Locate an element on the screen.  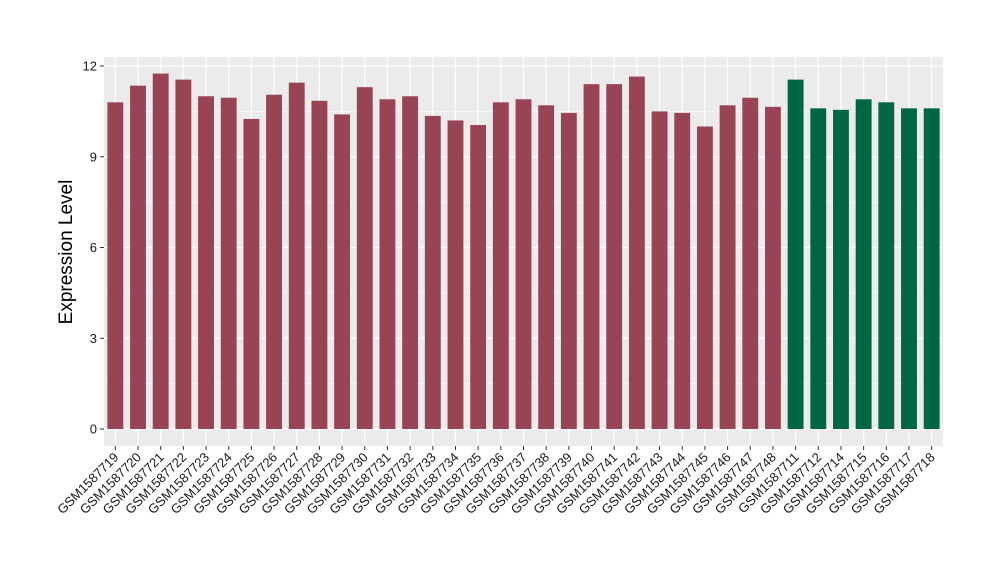
y-axis: 0 3 6 9 12 is located at coordinates (93, 248).